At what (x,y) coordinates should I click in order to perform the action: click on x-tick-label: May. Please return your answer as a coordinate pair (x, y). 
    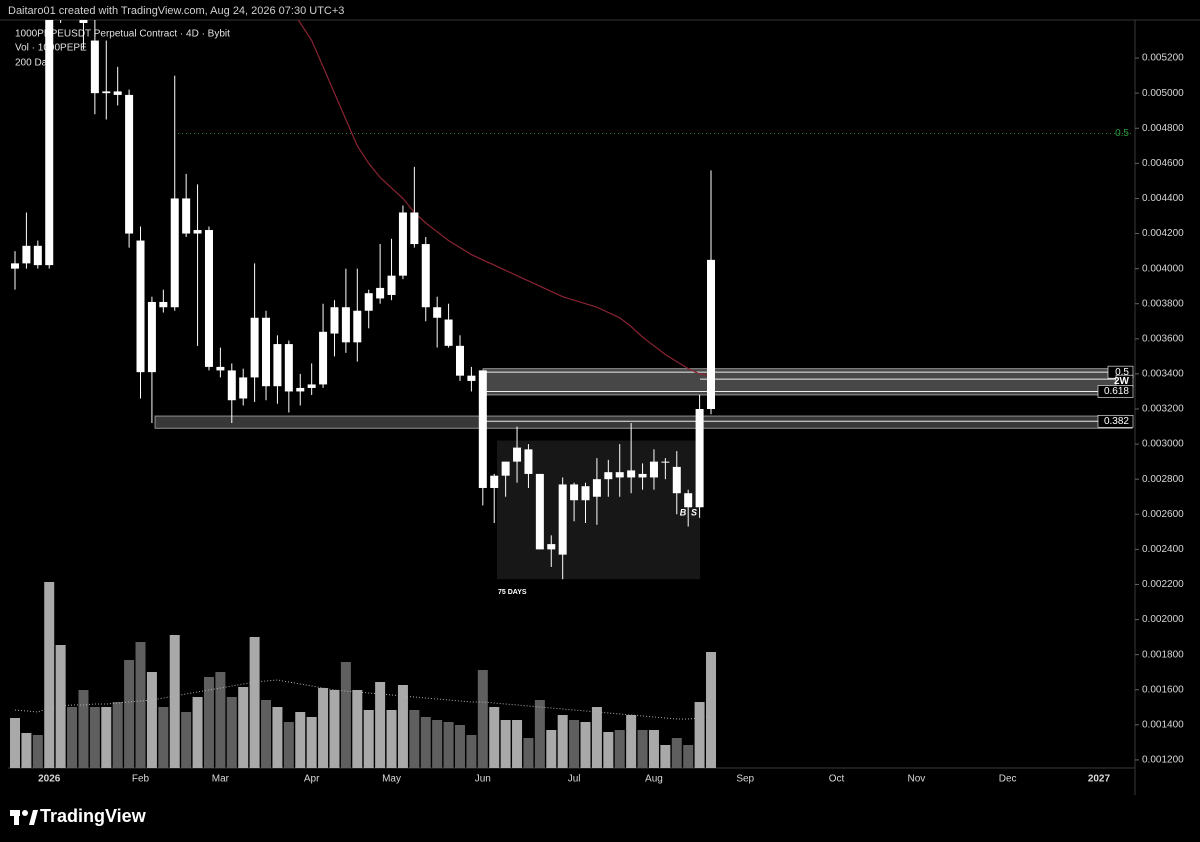
    Looking at the image, I should click on (391, 779).